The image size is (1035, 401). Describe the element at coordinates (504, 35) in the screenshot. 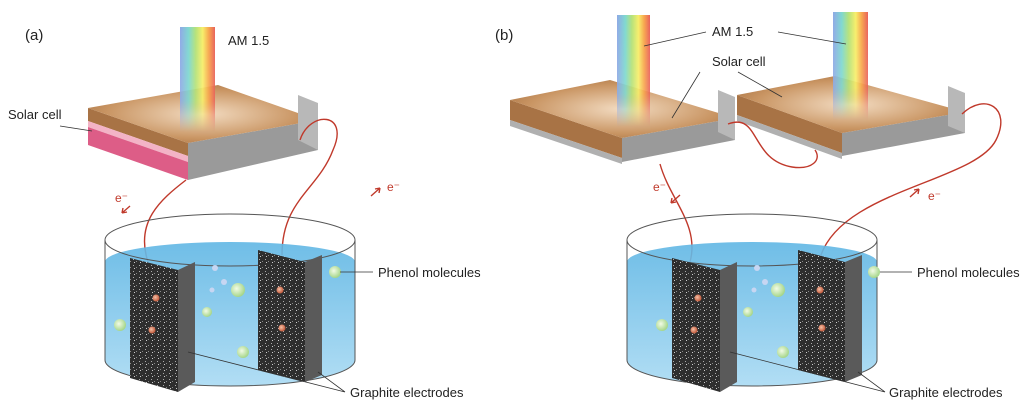

I see `panel-label: (b)` at that location.